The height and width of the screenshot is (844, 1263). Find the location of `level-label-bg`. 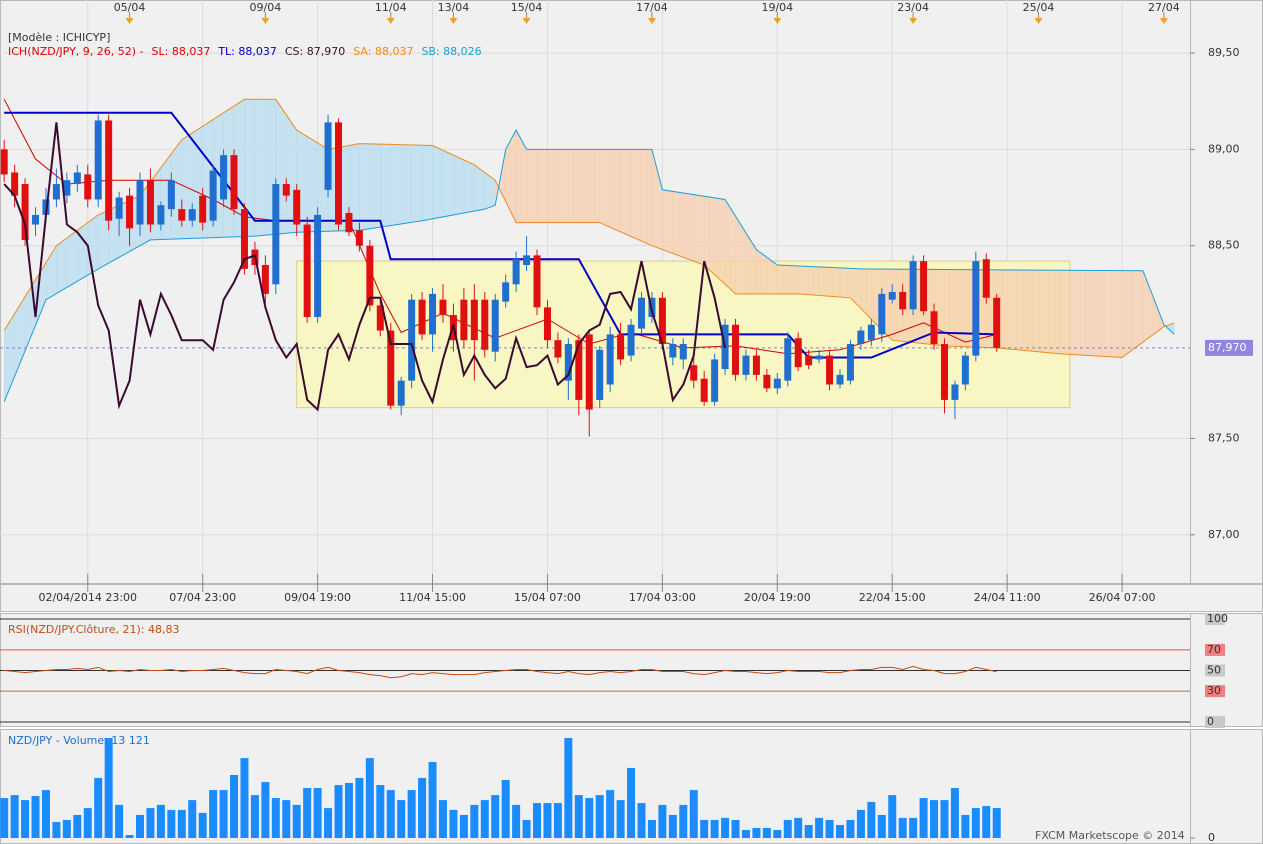

level-label-bg is located at coordinates (1215, 722).